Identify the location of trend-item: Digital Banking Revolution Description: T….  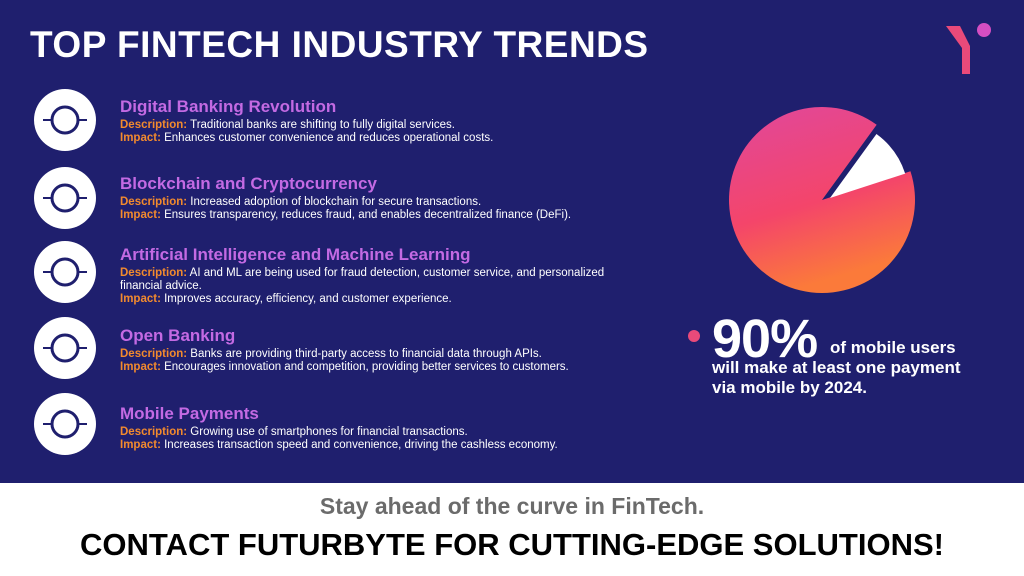
(370, 121).